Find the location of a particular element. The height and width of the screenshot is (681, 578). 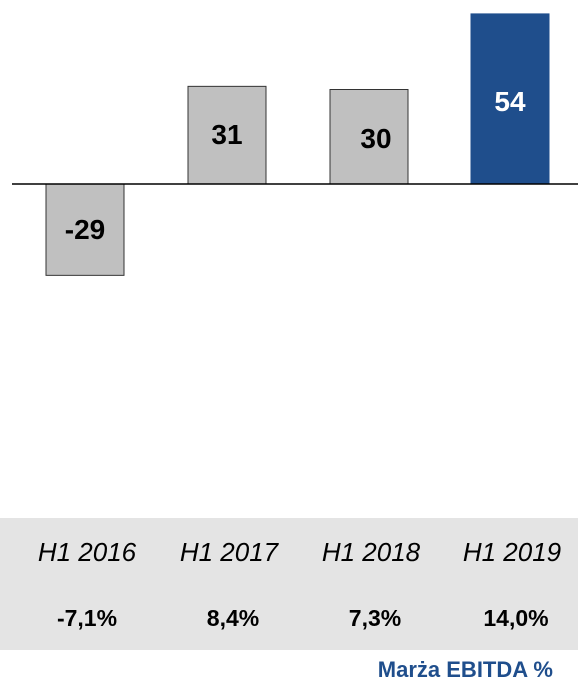

margin-values-layer: -7,1% 8,4% 7,3% 14,0% is located at coordinates (303, 618).